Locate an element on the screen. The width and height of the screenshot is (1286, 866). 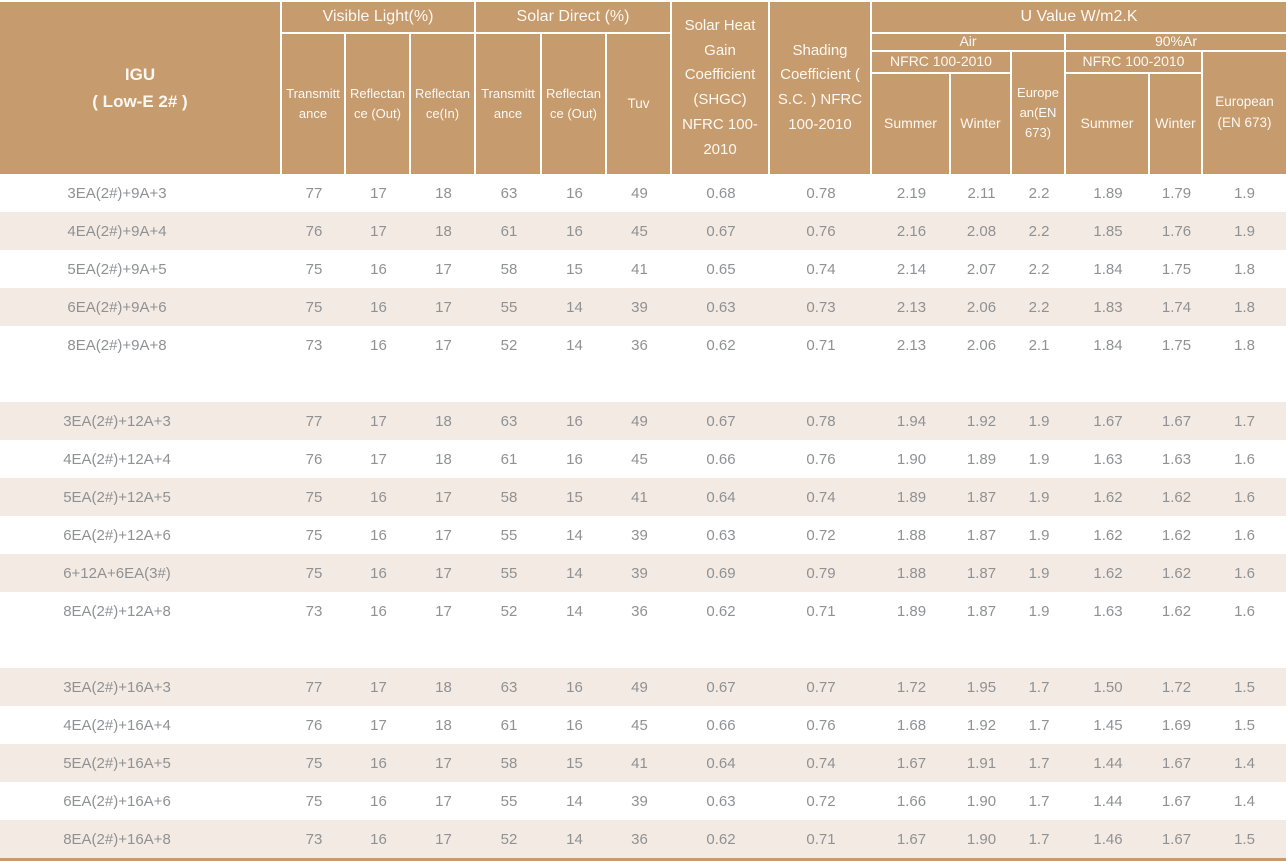
igu-label: 6EA(2#)+12A+6 is located at coordinates (117, 535).